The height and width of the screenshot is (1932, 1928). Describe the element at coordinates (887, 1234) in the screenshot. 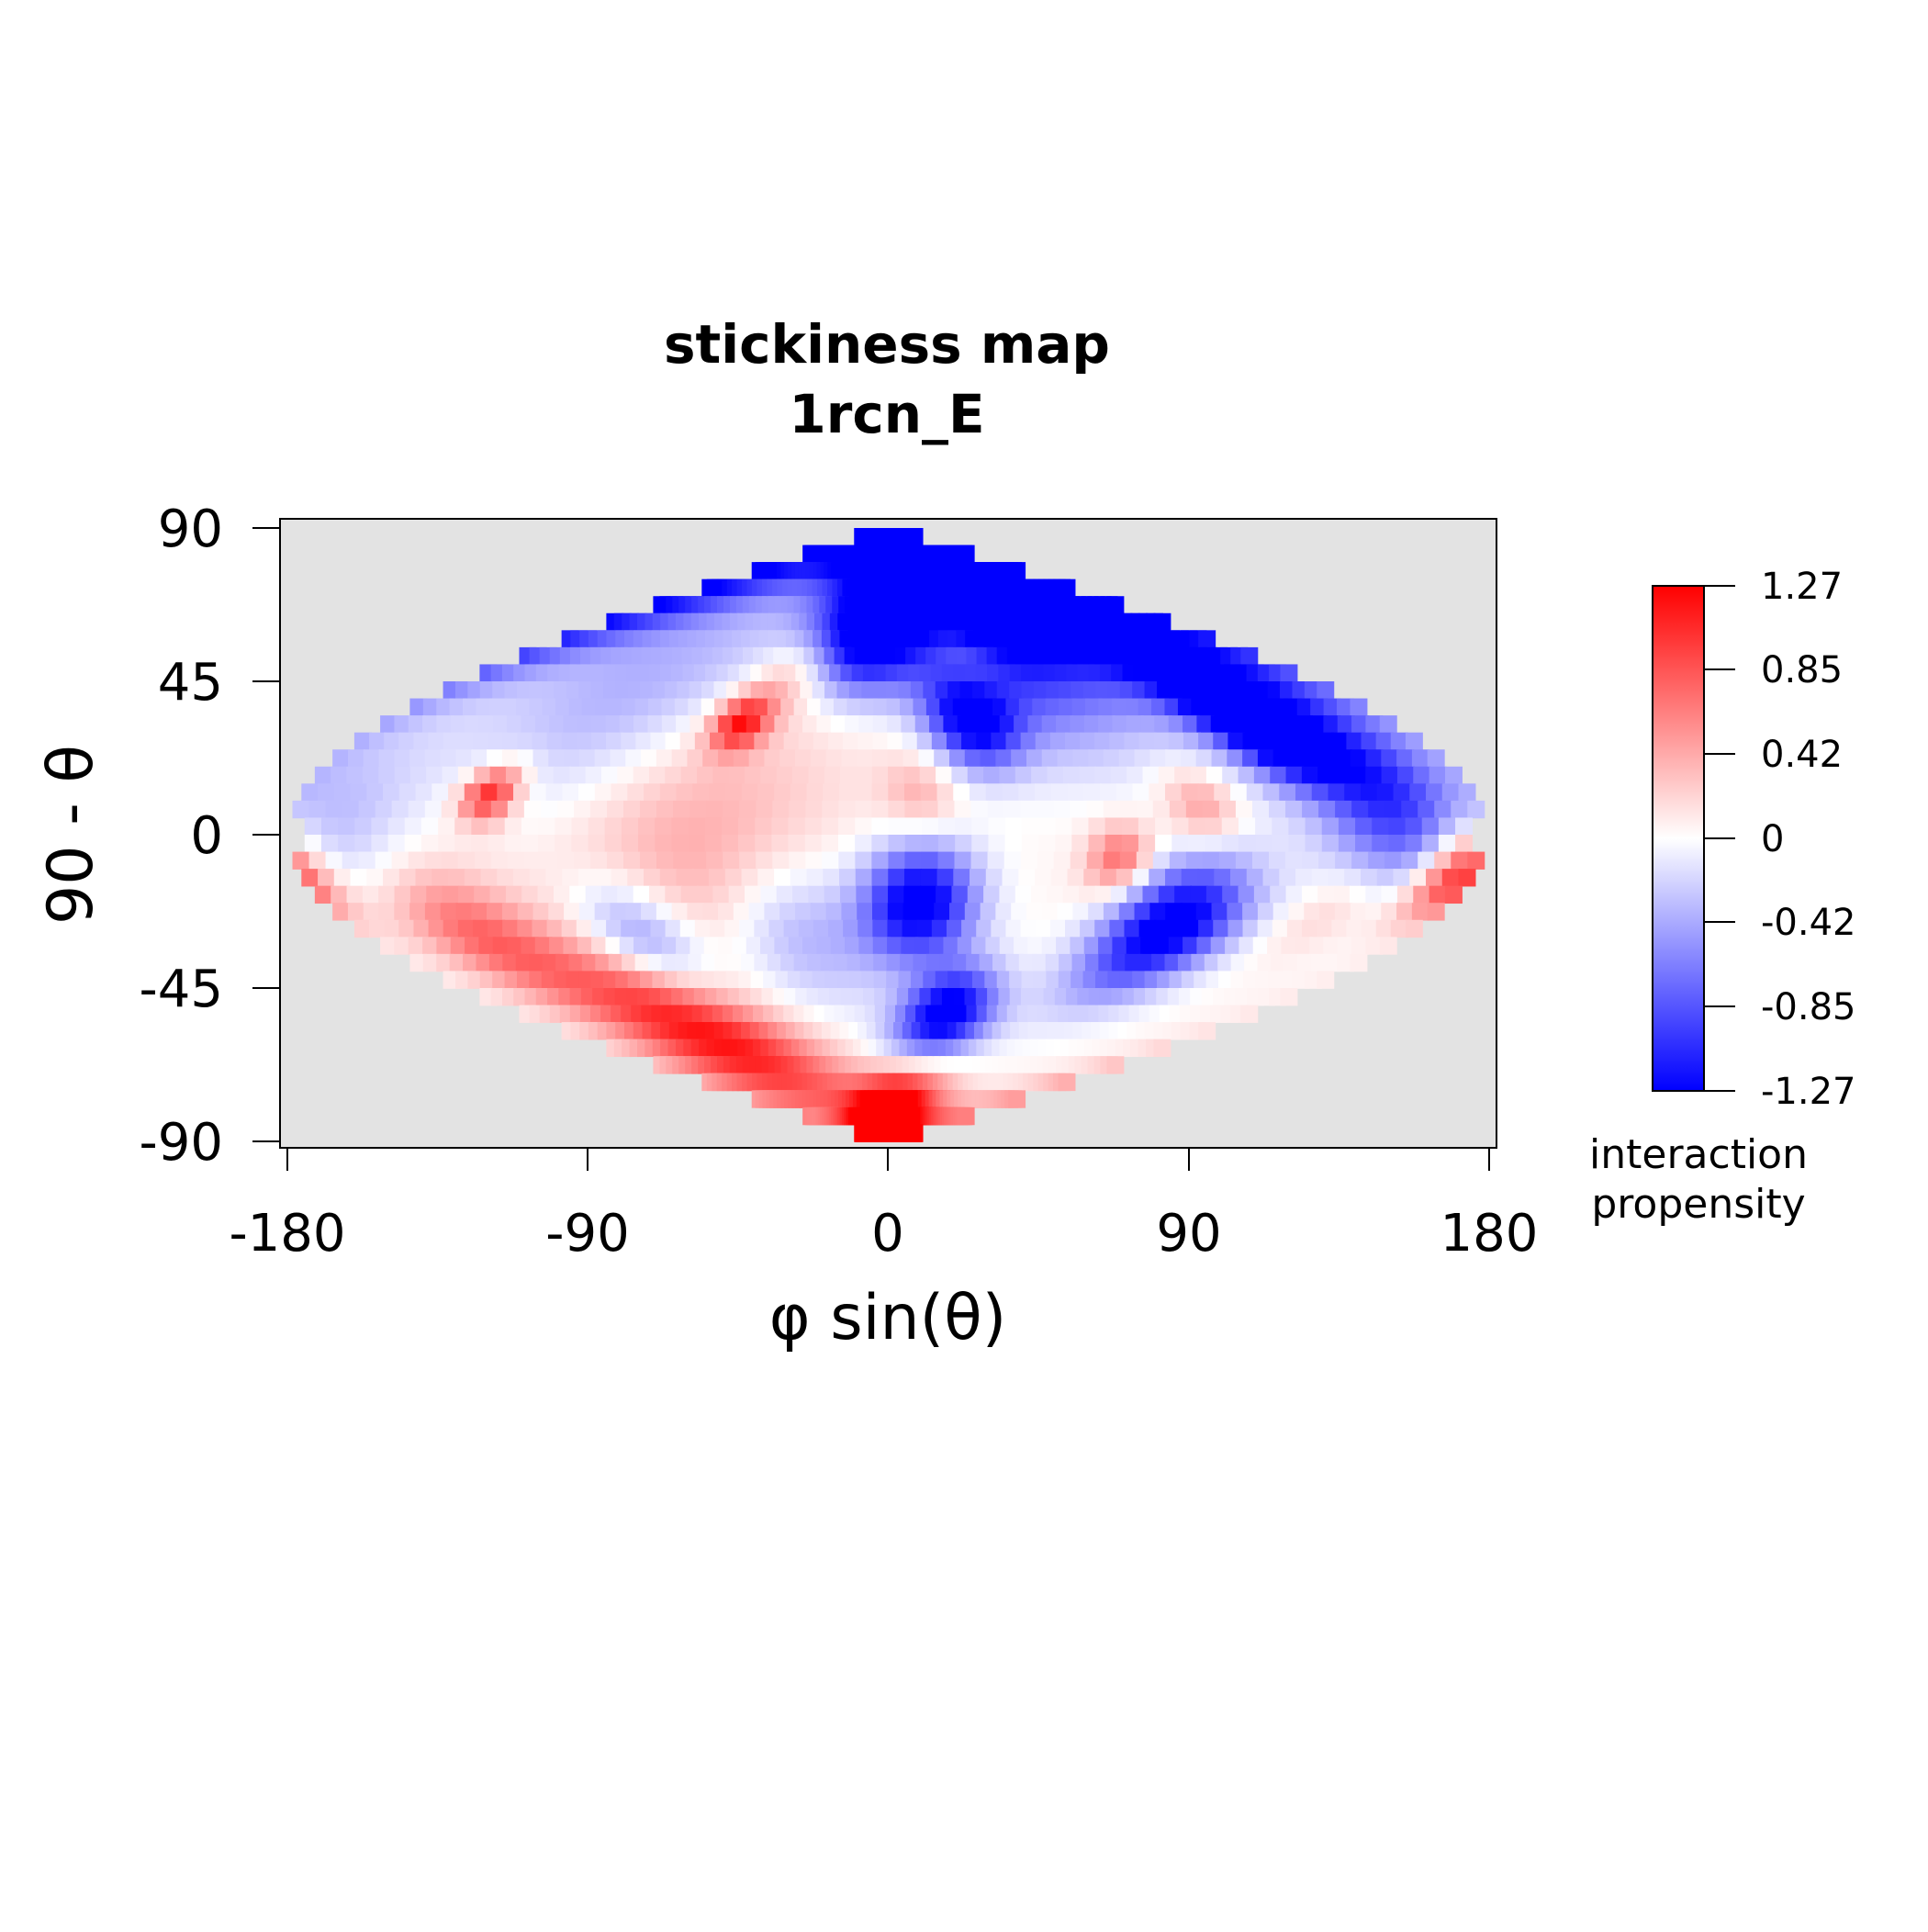

I see `x-tick-label: 0` at that location.